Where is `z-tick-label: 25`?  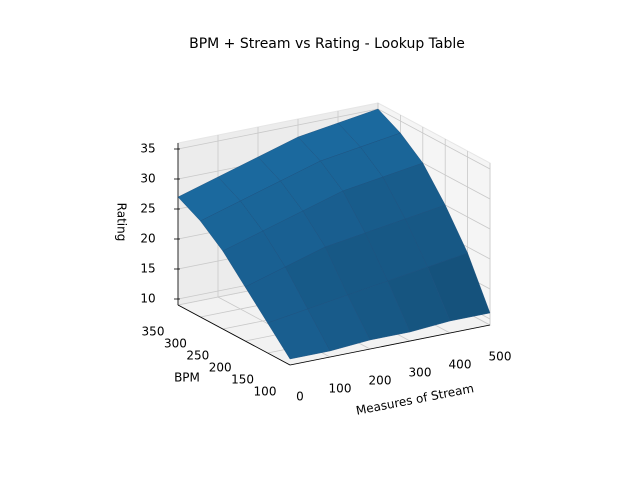
z-tick-label: 25 is located at coordinates (147, 209).